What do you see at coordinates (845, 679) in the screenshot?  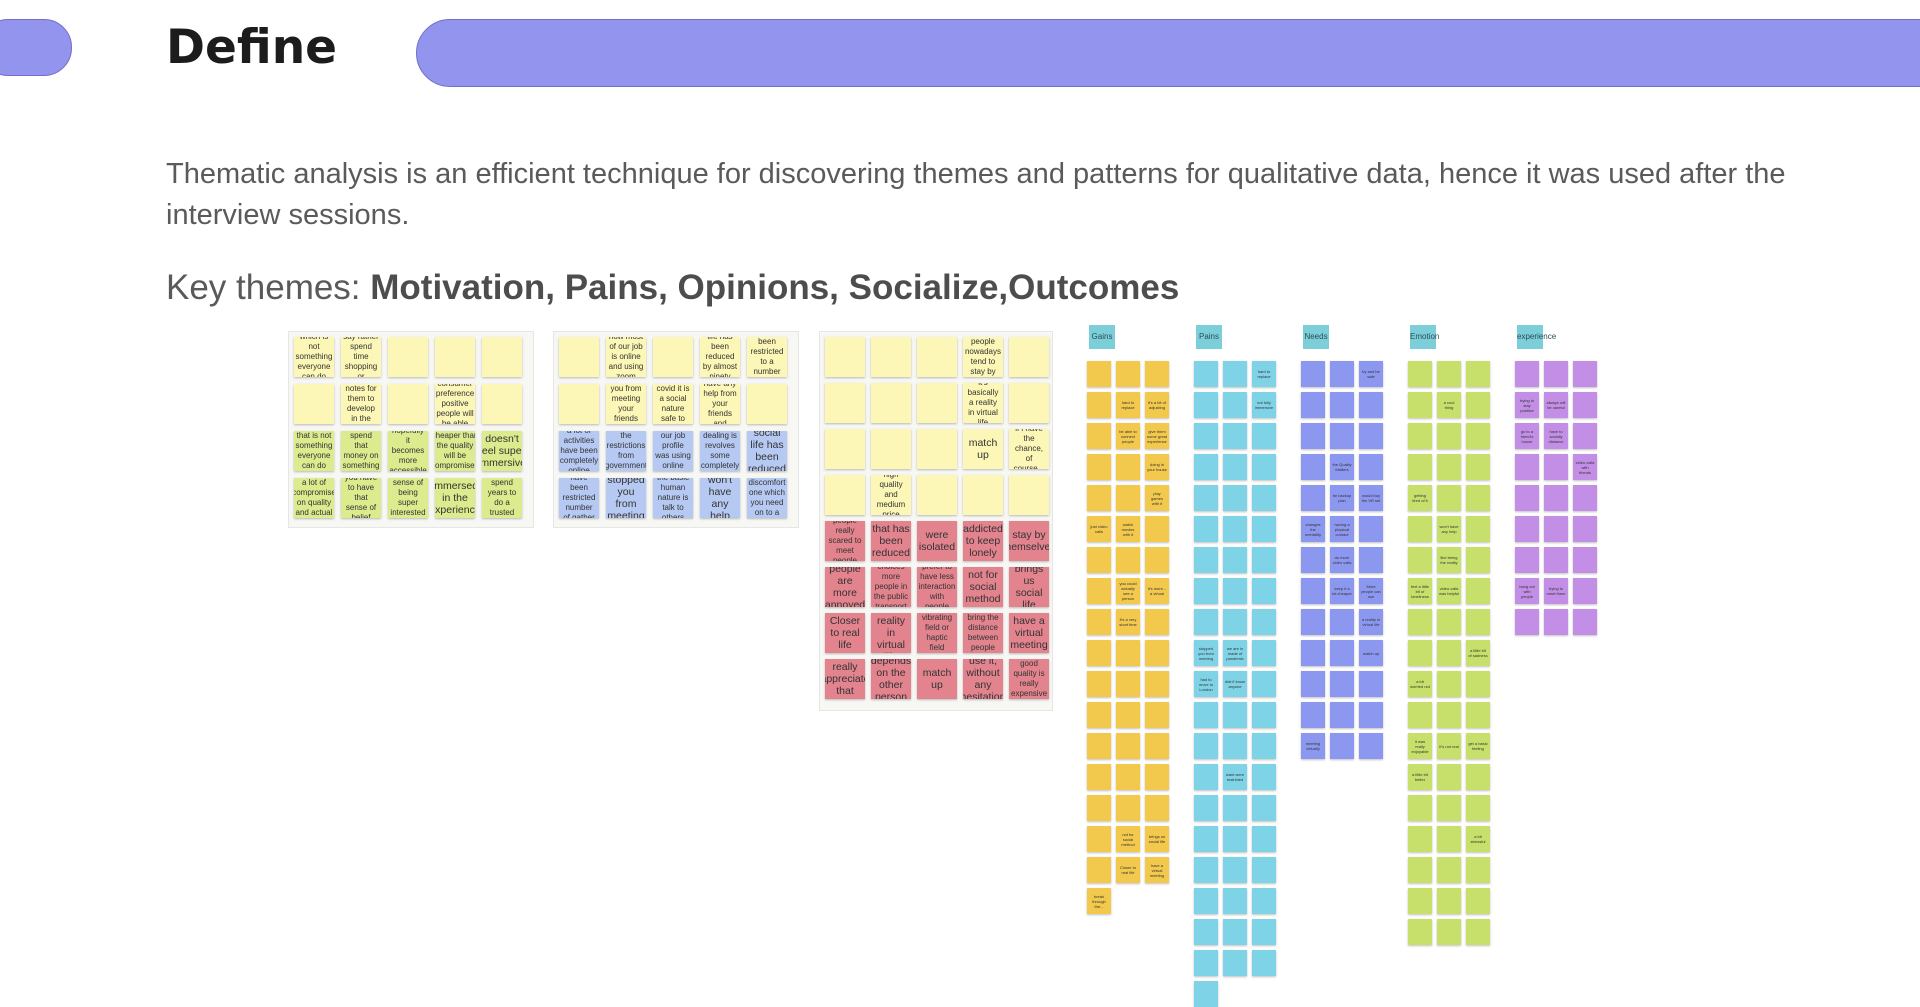 I see `sticky-note: really appreciate that` at bounding box center [845, 679].